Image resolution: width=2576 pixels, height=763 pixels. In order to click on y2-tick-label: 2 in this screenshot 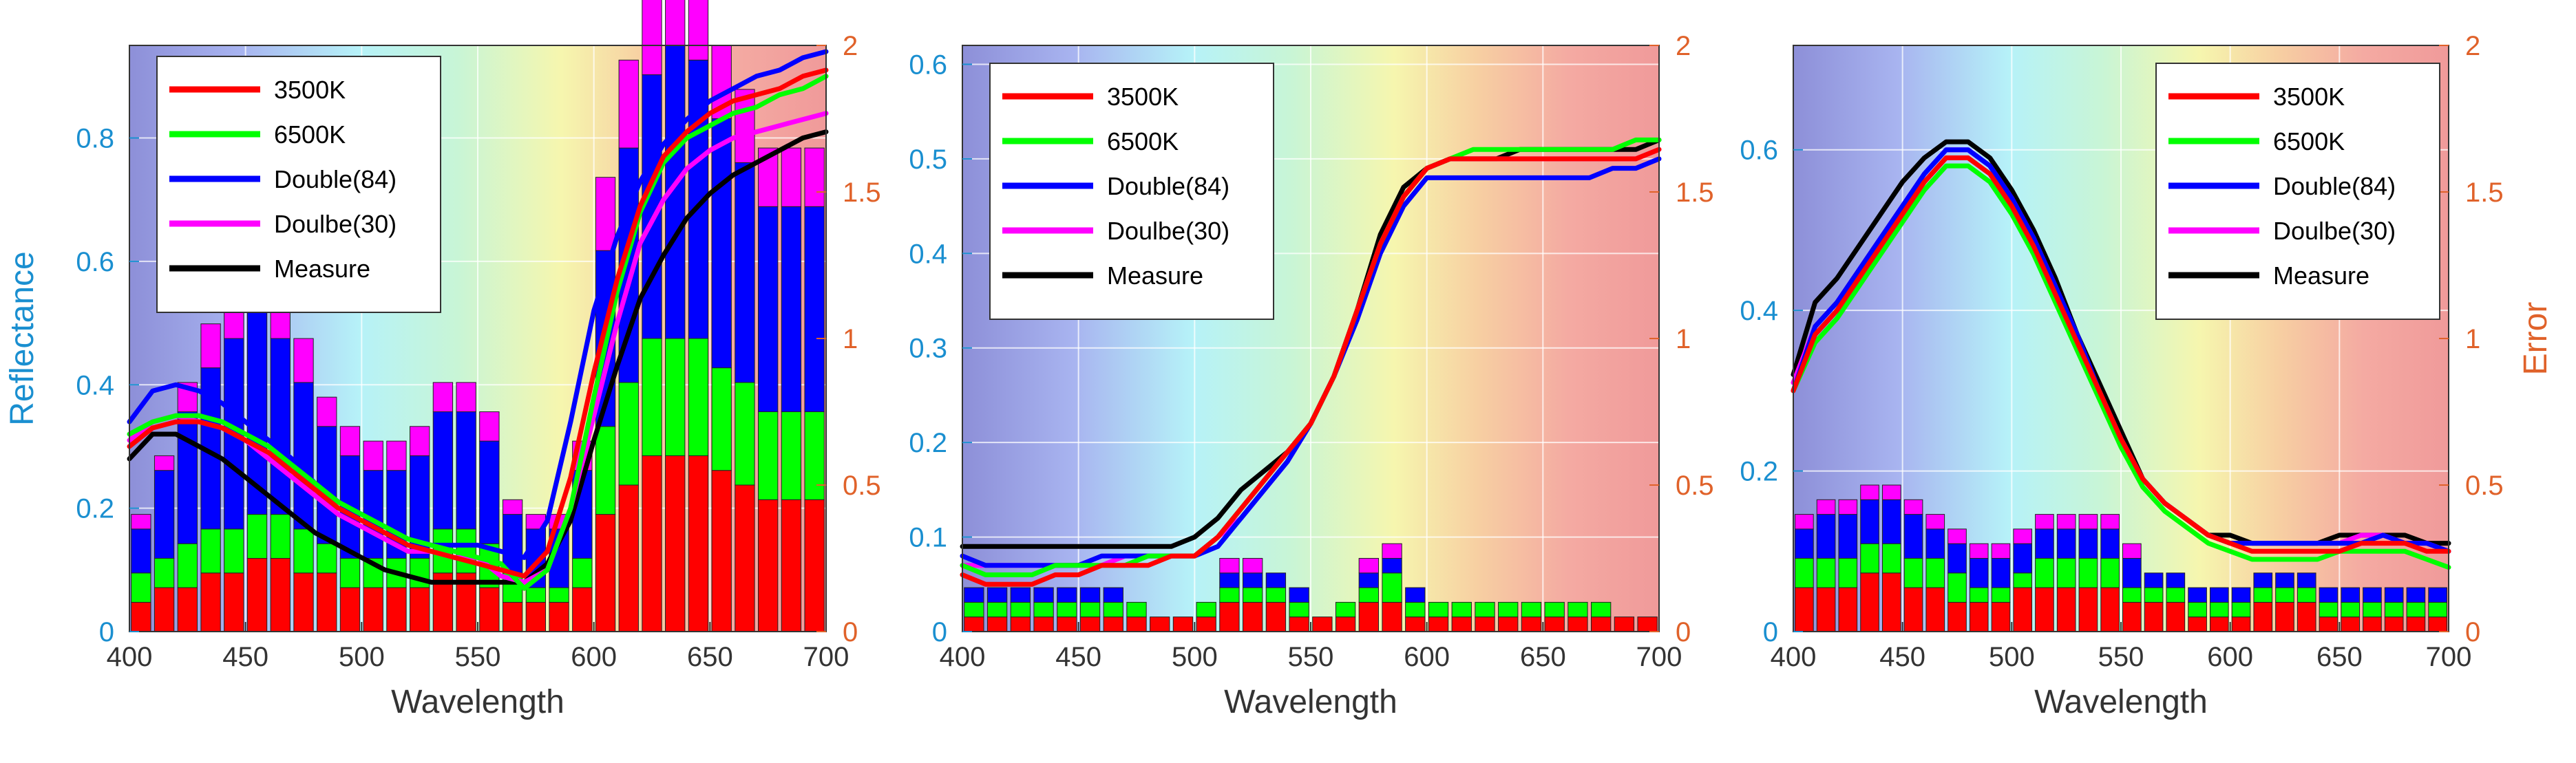, I will do `click(851, 46)`.